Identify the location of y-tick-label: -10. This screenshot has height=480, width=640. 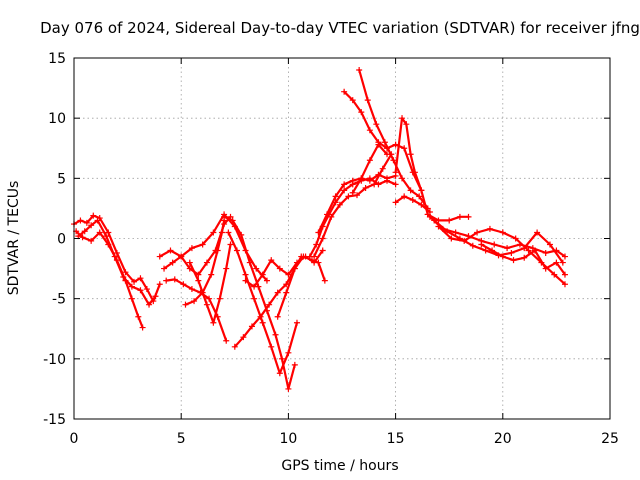
(54, 360).